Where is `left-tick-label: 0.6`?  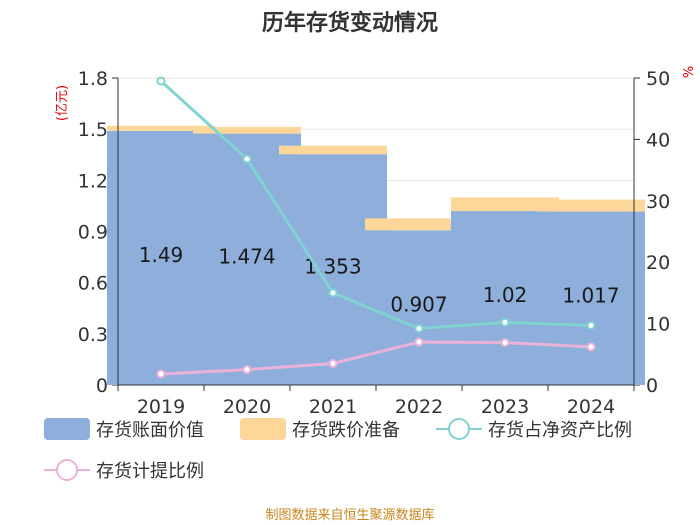
left-tick-label: 0.6 is located at coordinates (93, 284).